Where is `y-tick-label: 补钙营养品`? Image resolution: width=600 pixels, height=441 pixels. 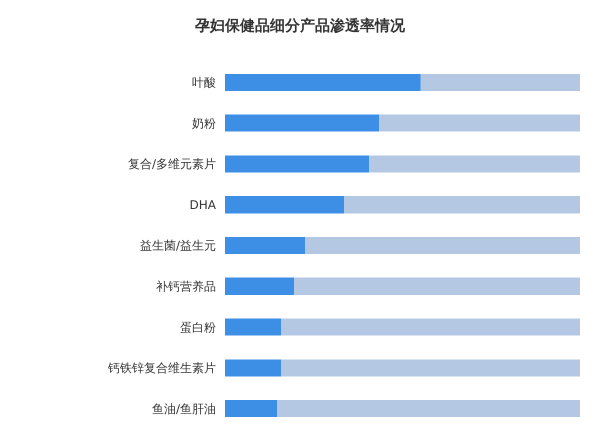
y-tick-label: 补钙营养品 is located at coordinates (186, 286).